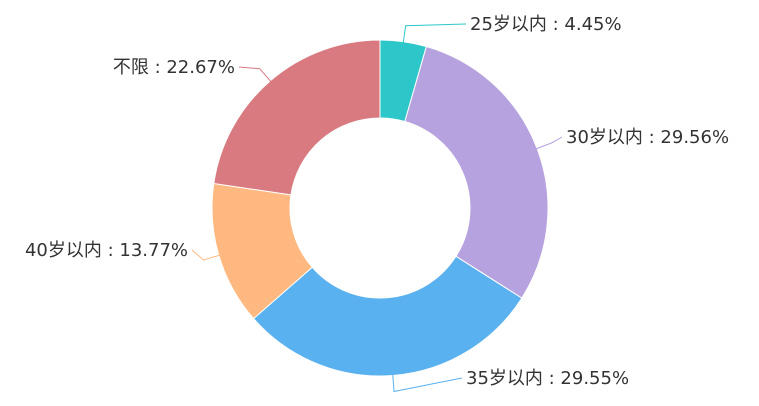 This screenshot has width=759, height=406. I want to click on slice-label-5: 不限 : 22.67%, so click(174, 67).